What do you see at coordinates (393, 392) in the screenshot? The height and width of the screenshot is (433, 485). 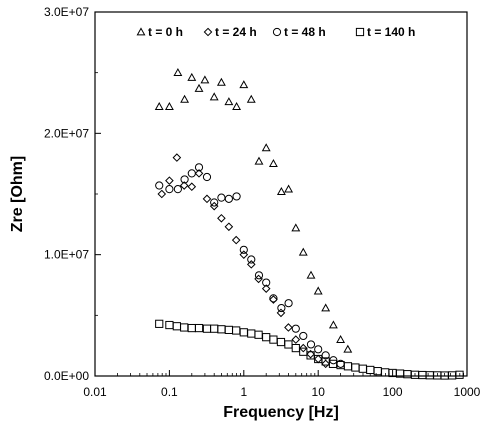 I see `x-tick-label: 100` at bounding box center [393, 392].